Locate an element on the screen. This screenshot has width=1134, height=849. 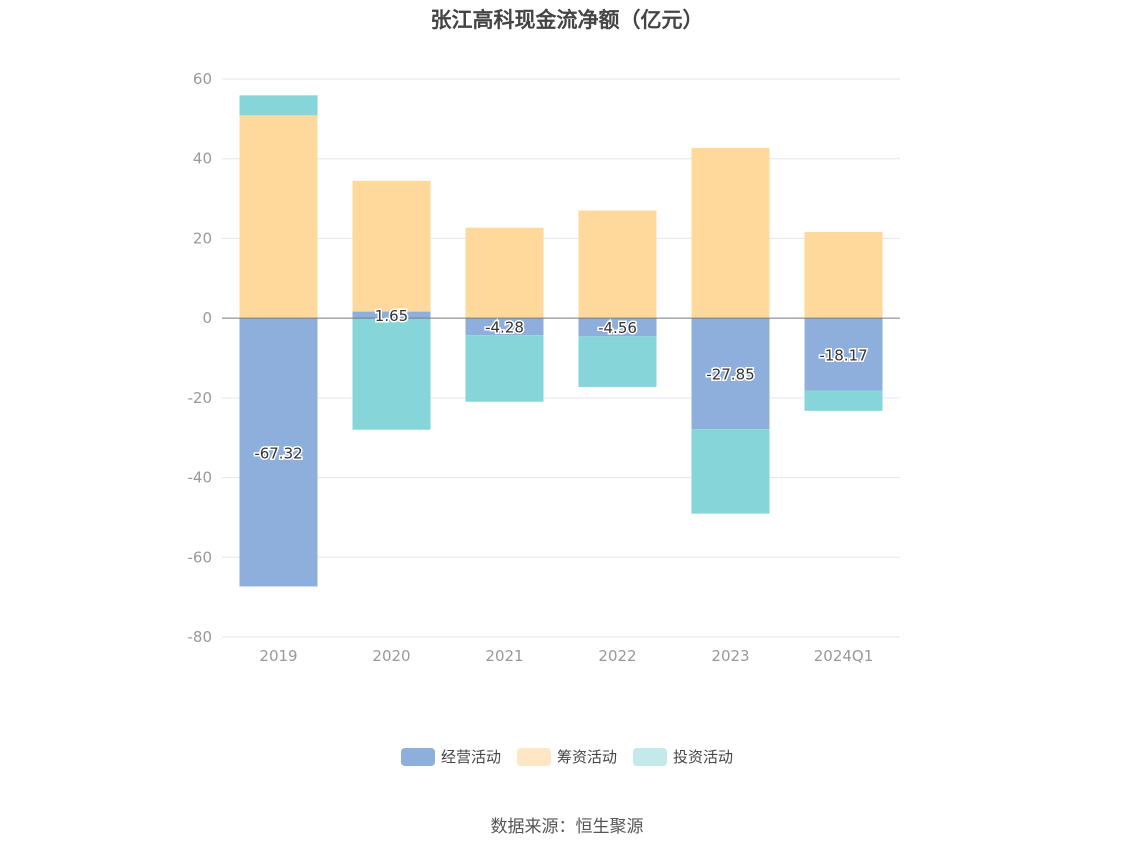
y-tick-label: -20 is located at coordinates (200, 398).